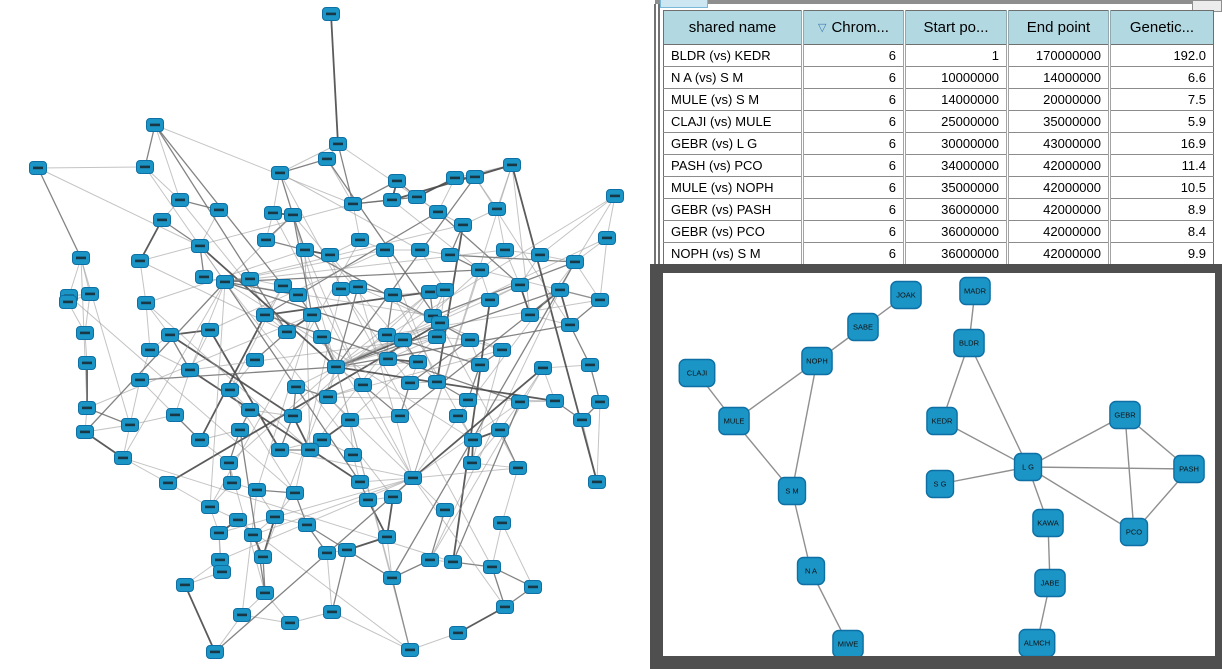 This screenshot has width=1222, height=669. I want to click on table-row: PASH (vs) PCO 6 34000000 42000000 11.4, so click(938, 165).